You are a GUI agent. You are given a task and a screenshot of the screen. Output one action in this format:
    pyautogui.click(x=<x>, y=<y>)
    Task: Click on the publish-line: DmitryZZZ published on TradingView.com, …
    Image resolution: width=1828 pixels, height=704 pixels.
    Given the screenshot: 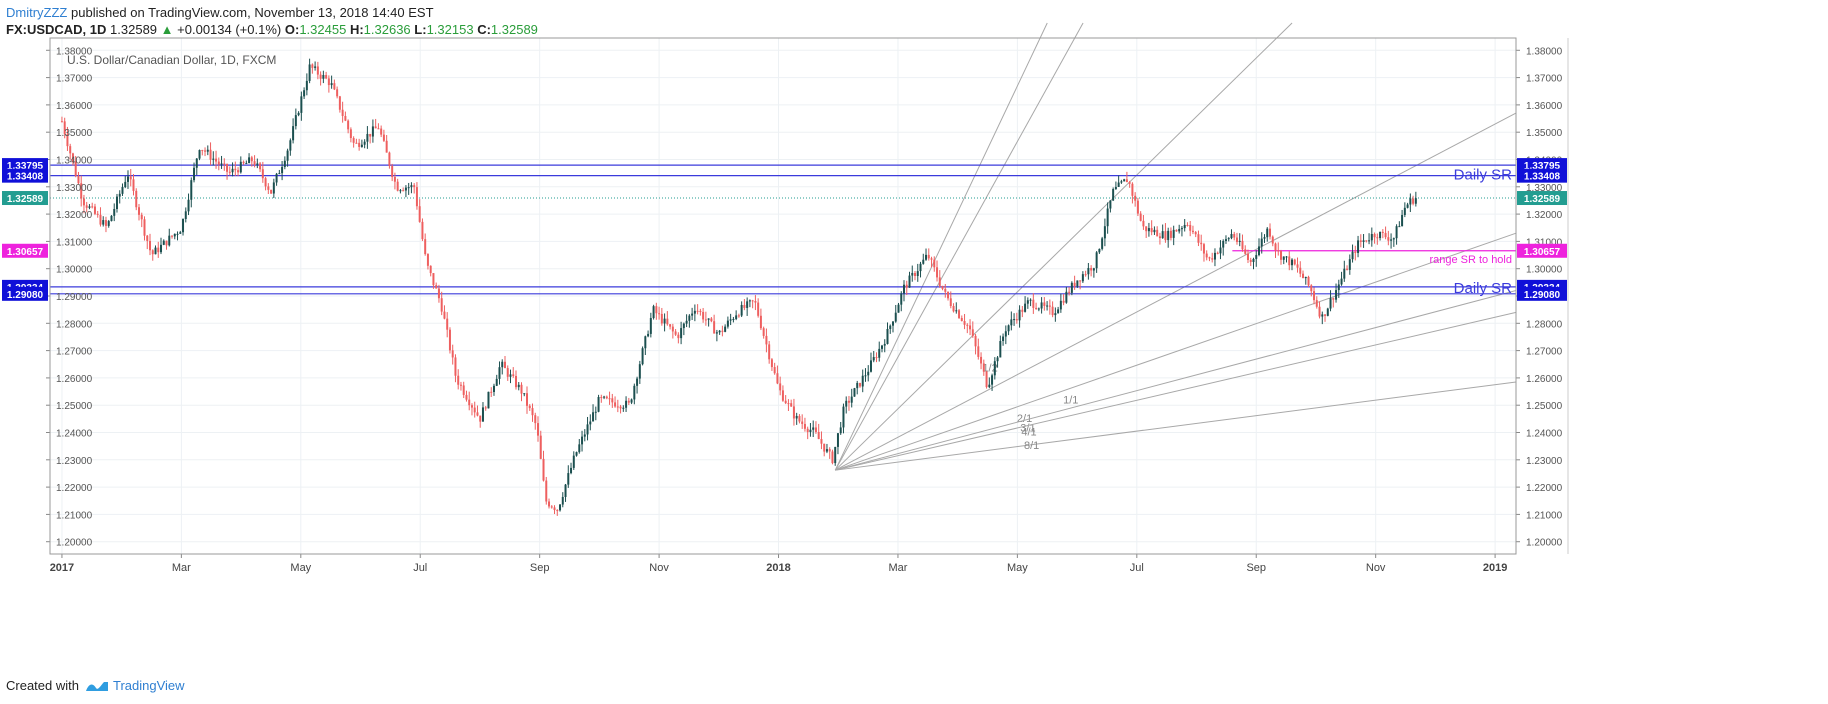 What is the action you would take?
    pyautogui.click(x=272, y=12)
    